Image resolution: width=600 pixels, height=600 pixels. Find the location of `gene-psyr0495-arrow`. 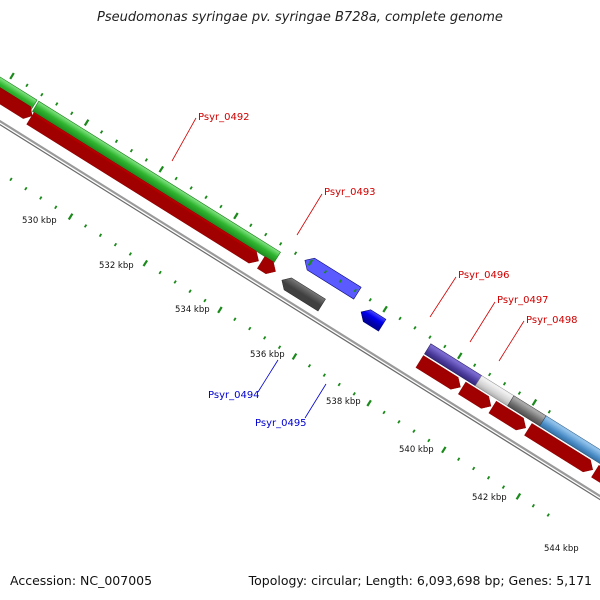

gene-psyr0495-arrow is located at coordinates (372, 319).